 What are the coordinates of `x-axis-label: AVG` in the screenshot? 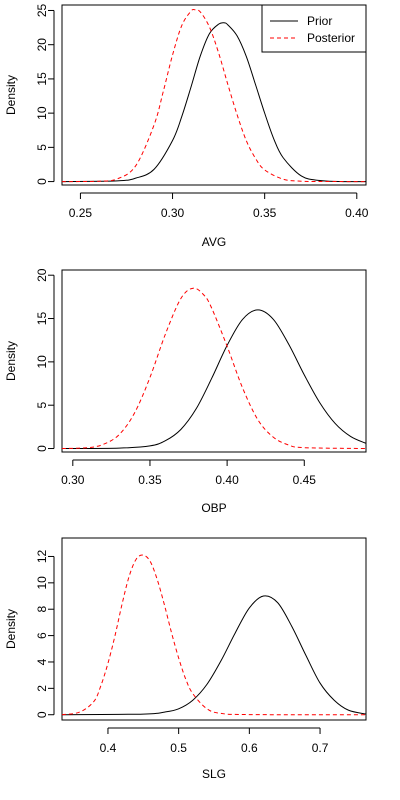 It's located at (214, 242).